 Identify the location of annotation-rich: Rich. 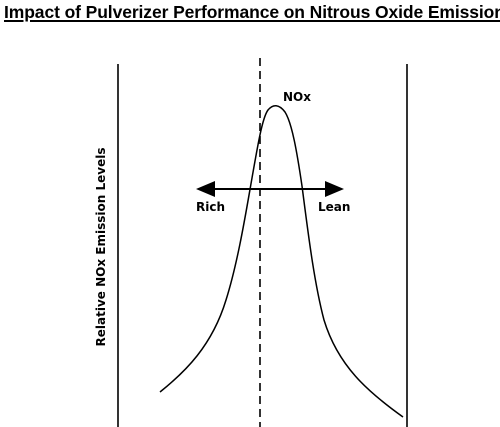
(210, 207).